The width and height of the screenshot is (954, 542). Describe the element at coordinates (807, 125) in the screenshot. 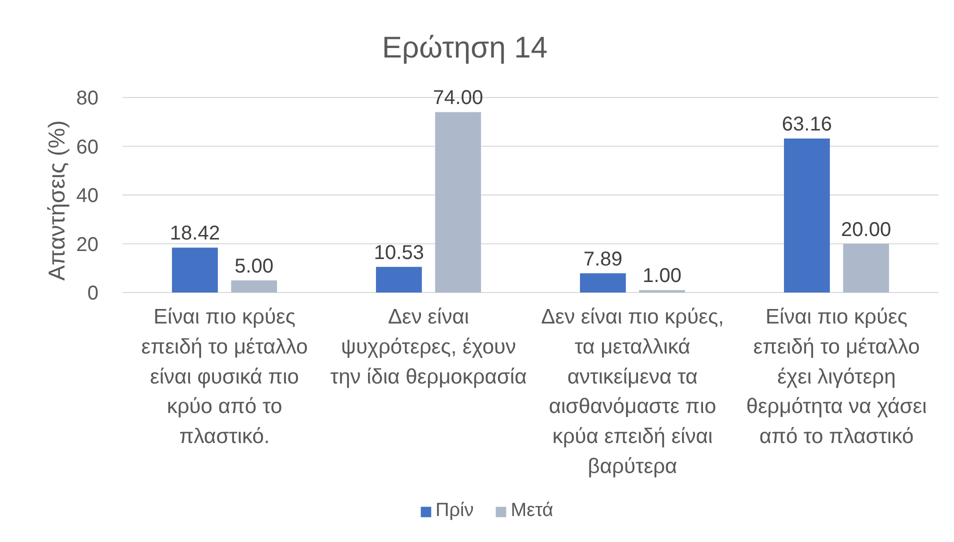

I see `data-label: 63.16` at that location.